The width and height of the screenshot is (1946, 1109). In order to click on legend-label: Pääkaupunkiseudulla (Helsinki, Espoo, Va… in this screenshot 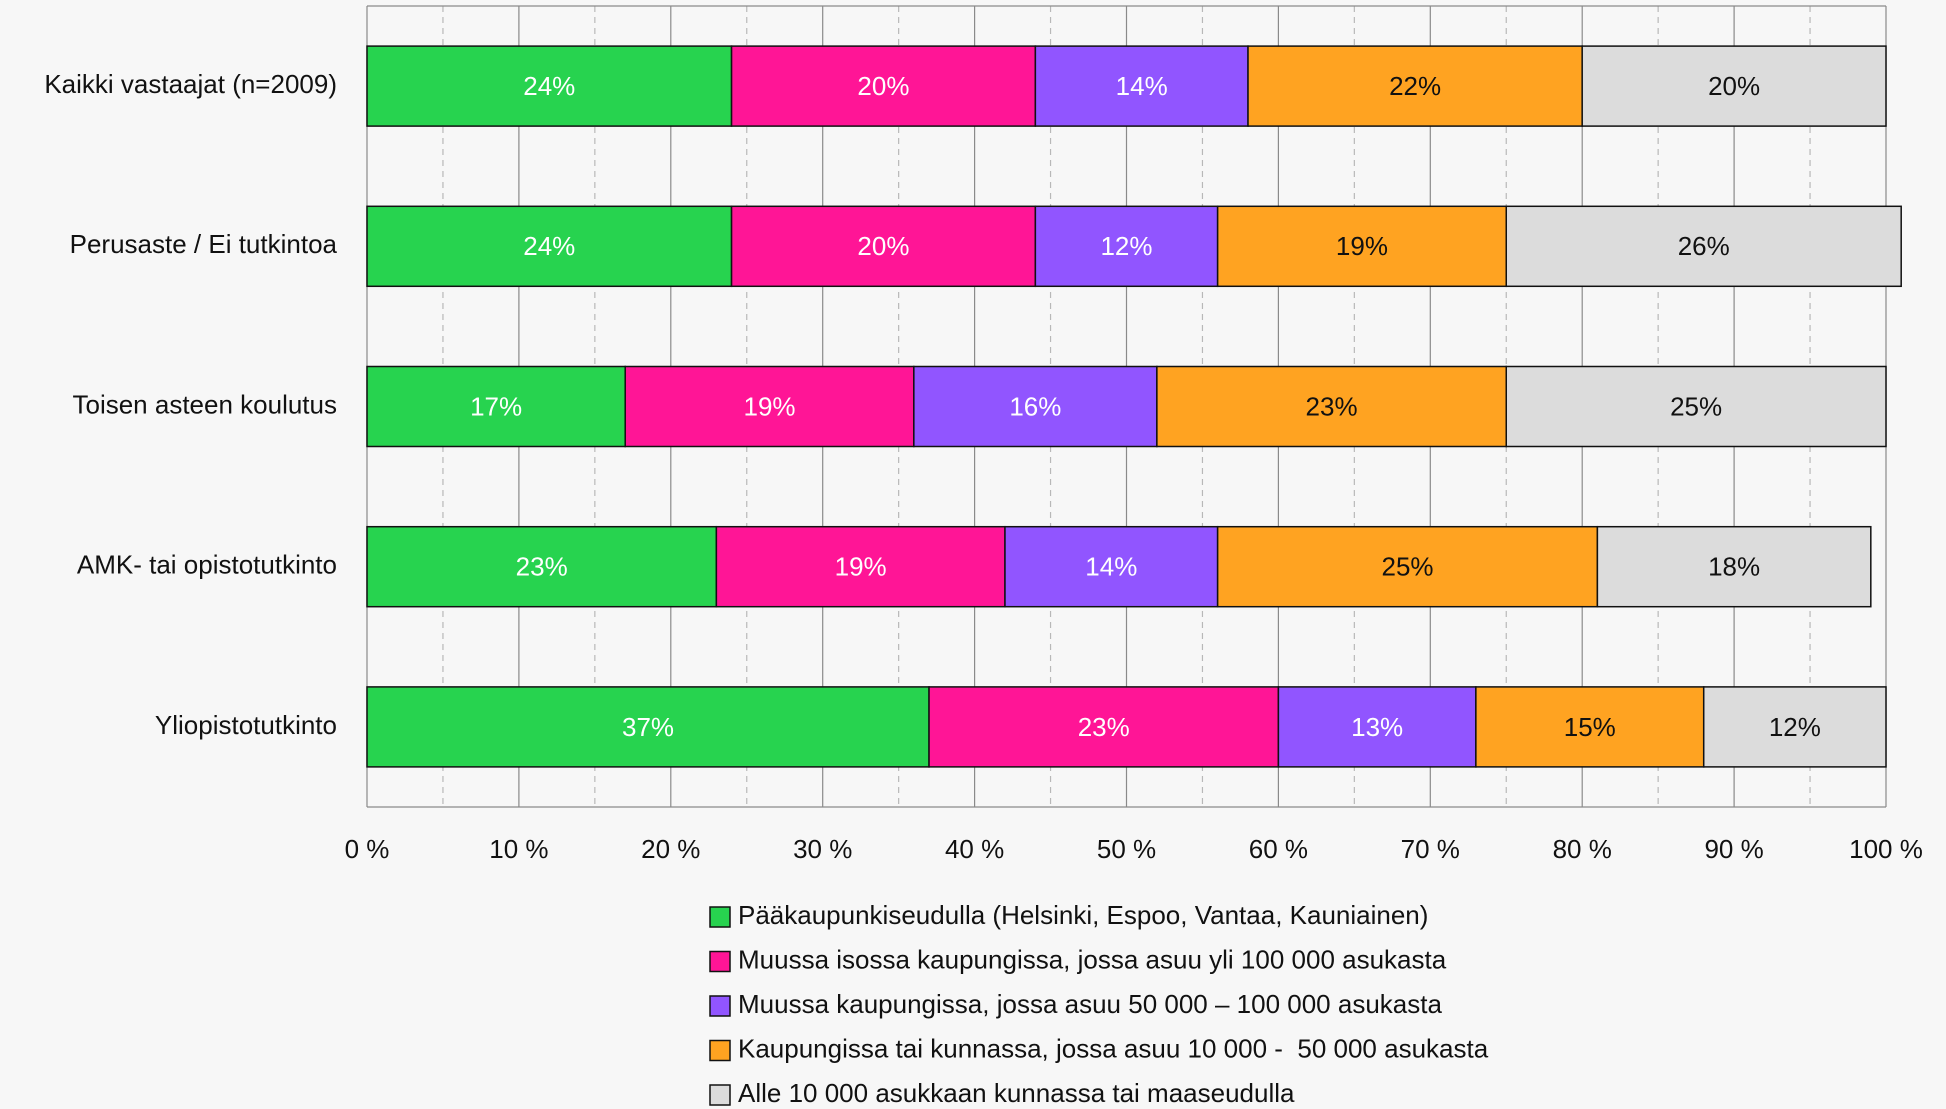, I will do `click(1083, 915)`.